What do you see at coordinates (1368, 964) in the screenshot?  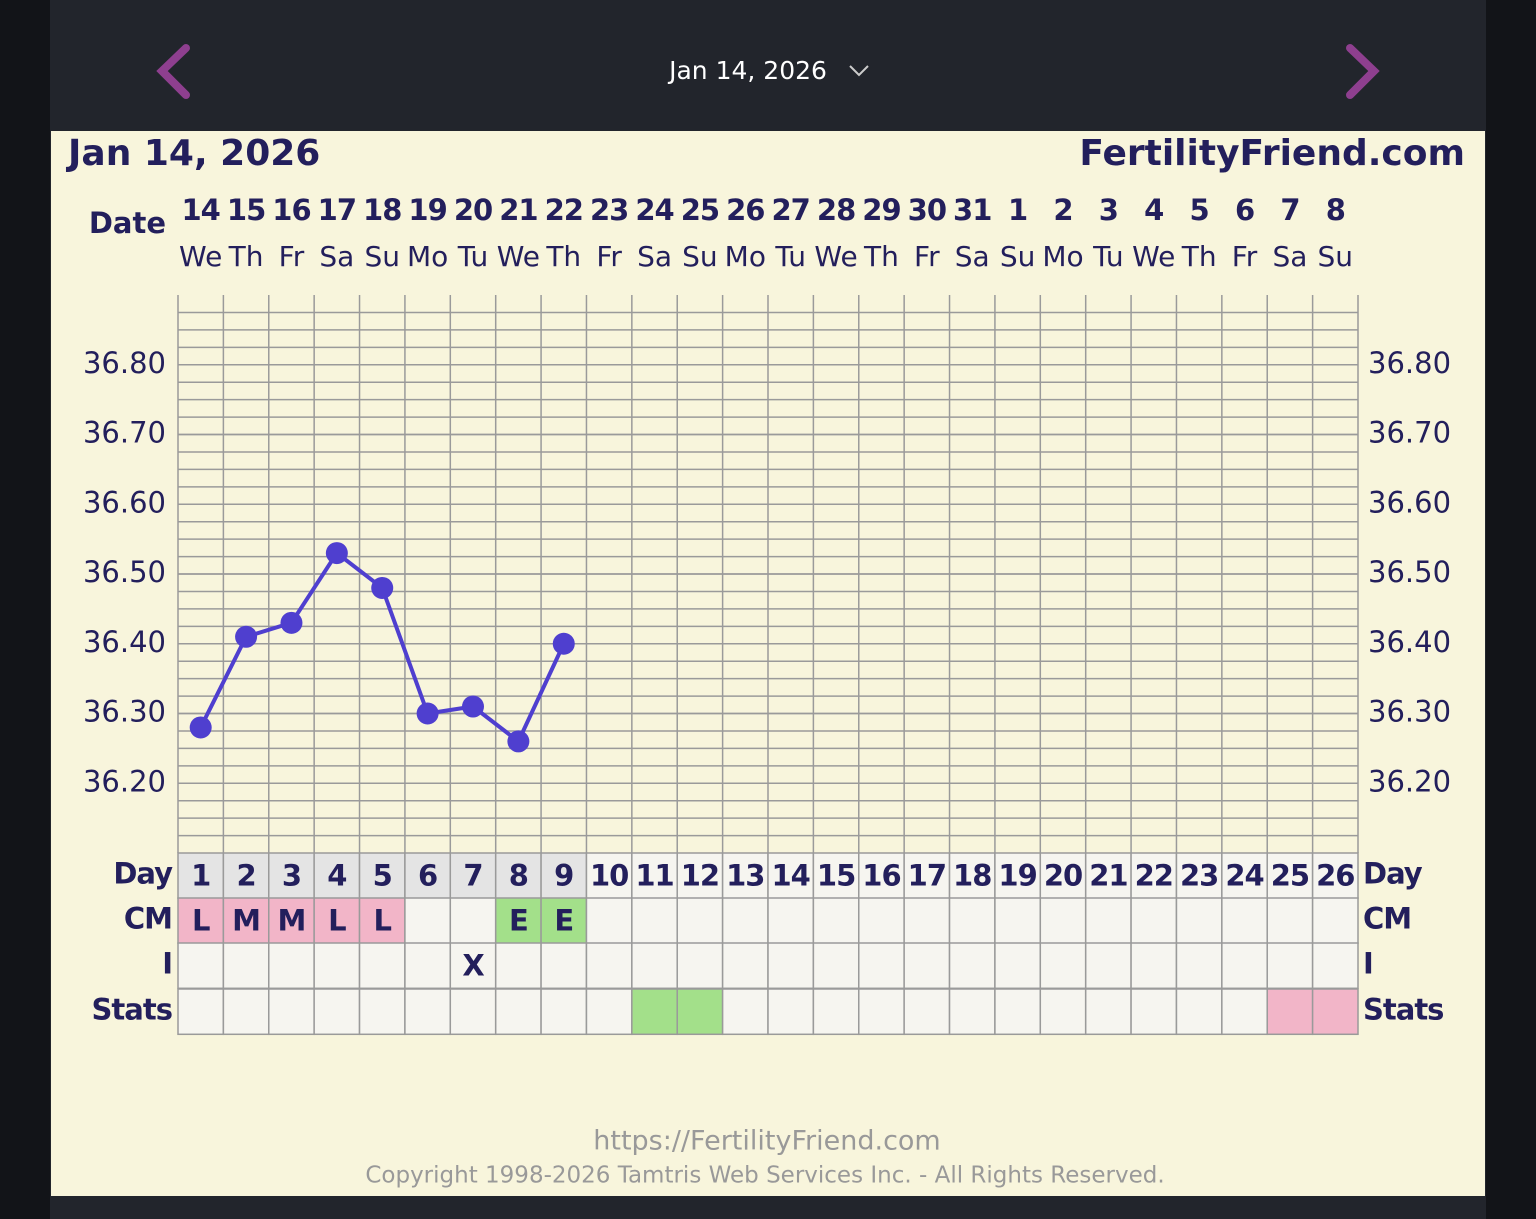 I see `row-label-right: I` at bounding box center [1368, 964].